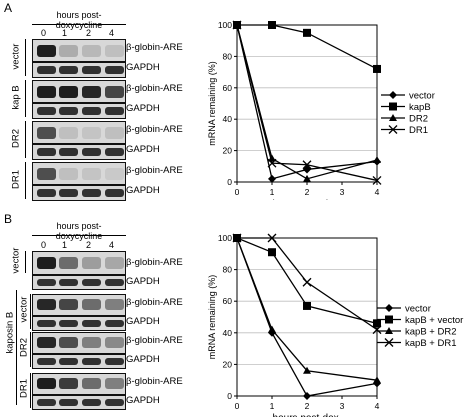 This screenshot has height=420, width=474. I want to click on panel-b-header-underline, so click(79, 235).